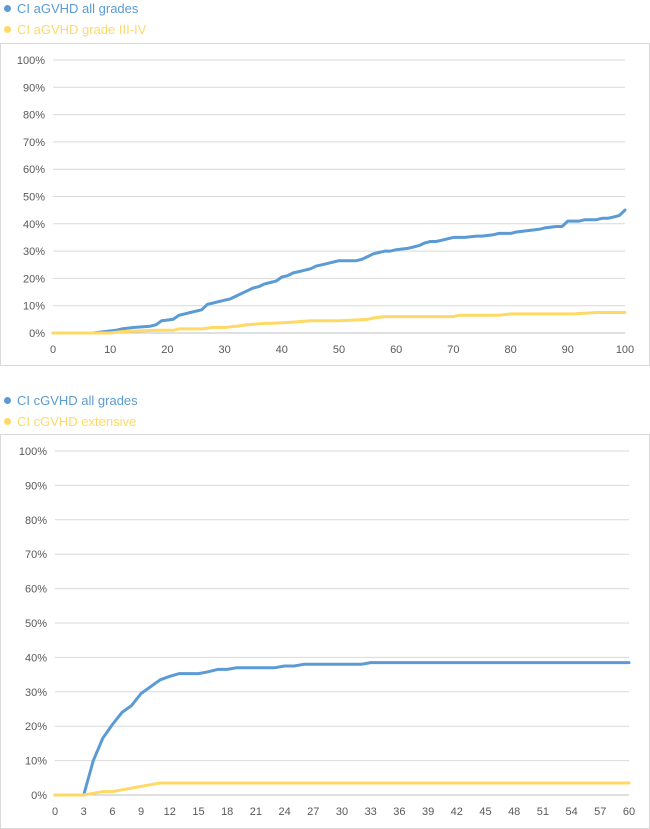 This screenshot has width=650, height=829. What do you see at coordinates (284, 812) in the screenshot?
I see `x-tick-label: 24` at bounding box center [284, 812].